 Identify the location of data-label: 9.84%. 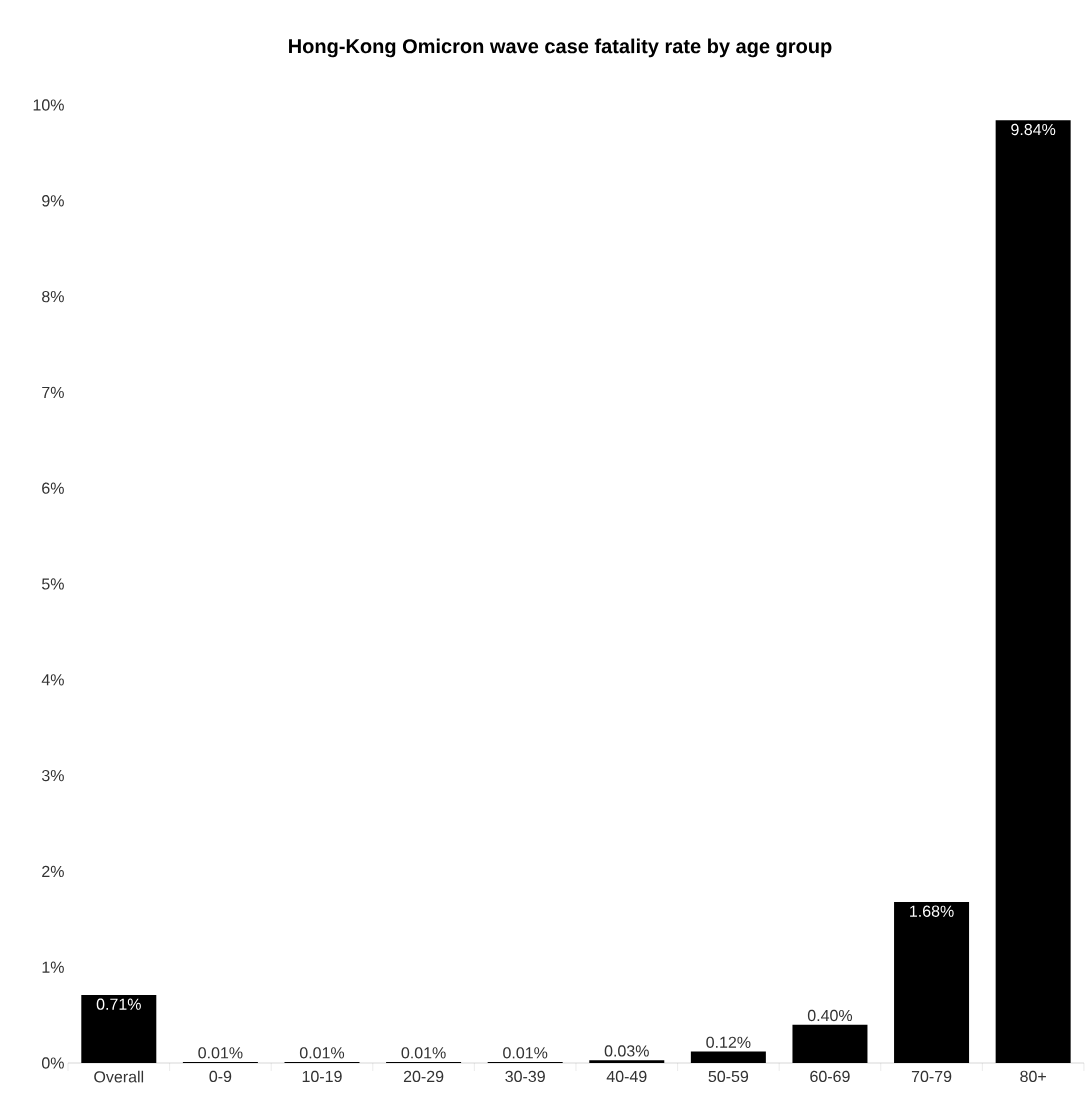
(1033, 129).